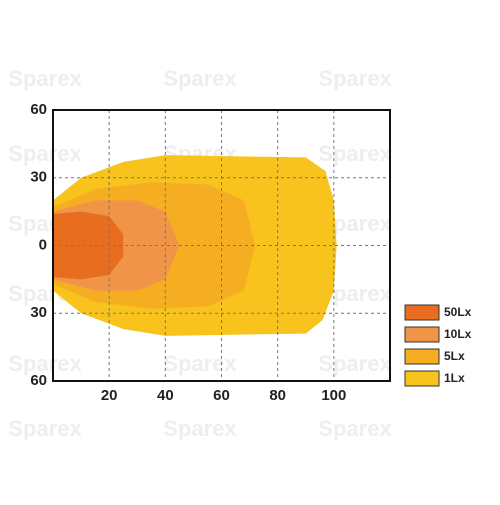 Image resolution: width=500 pixels, height=505 pixels. What do you see at coordinates (454, 356) in the screenshot?
I see `legend-label: 5Lx` at bounding box center [454, 356].